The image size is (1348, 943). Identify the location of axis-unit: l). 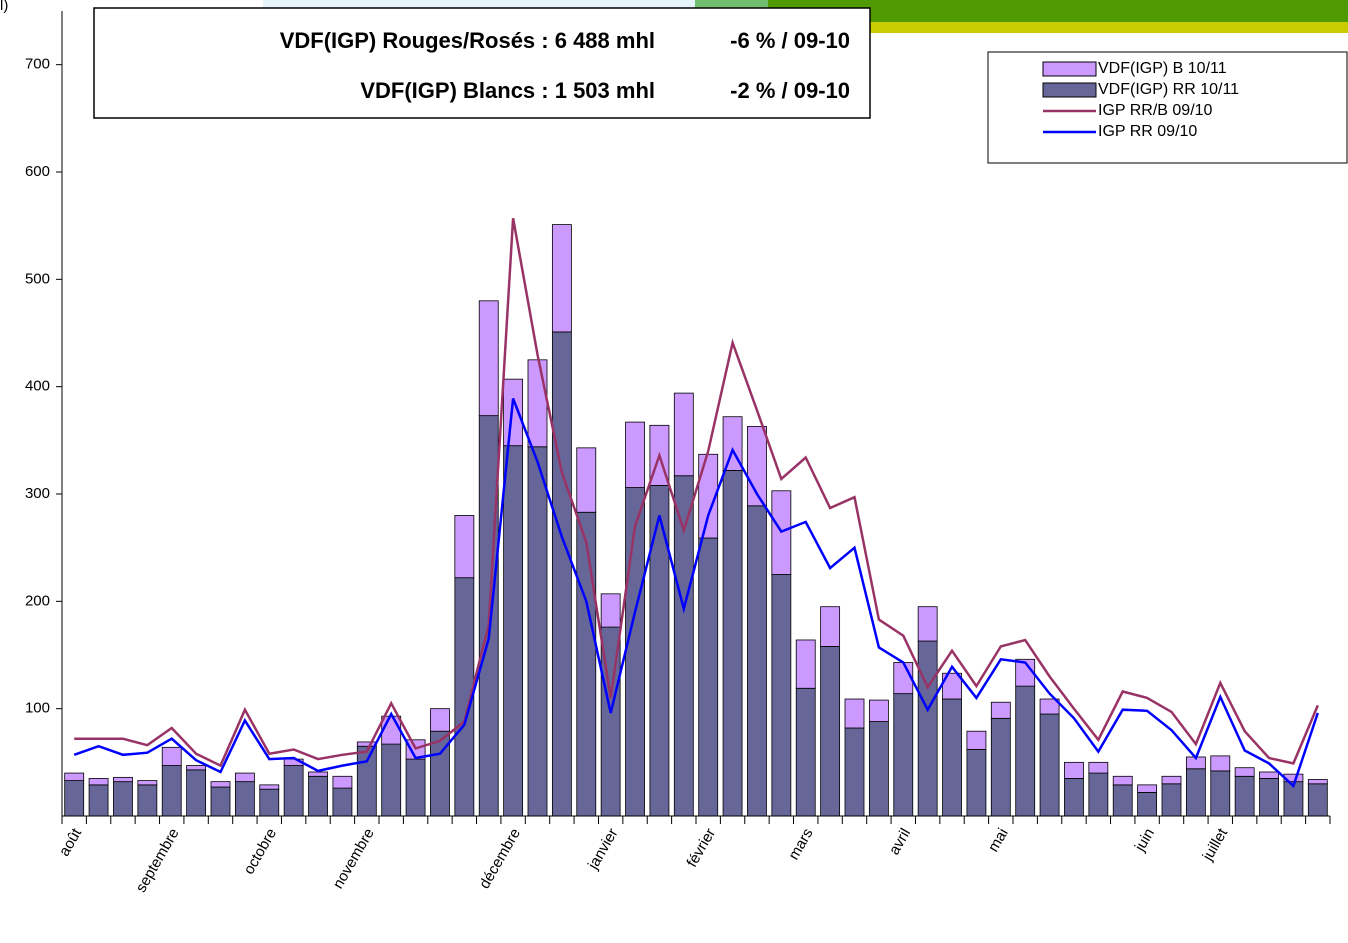
(4, 7).